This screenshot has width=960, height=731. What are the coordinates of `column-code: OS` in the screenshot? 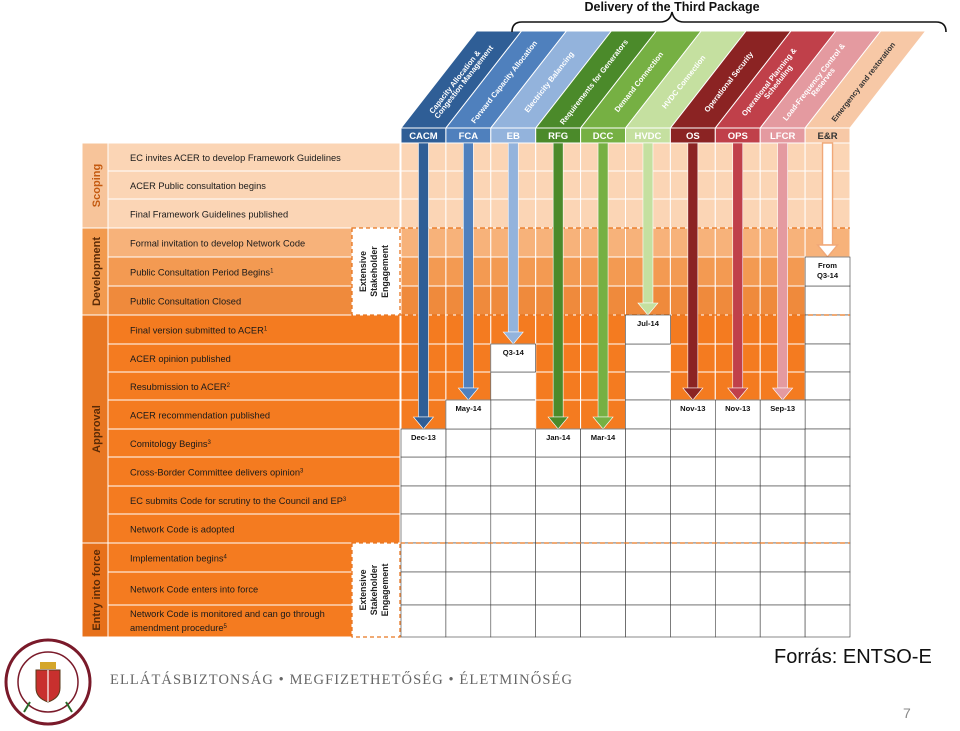 It's located at (693, 136).